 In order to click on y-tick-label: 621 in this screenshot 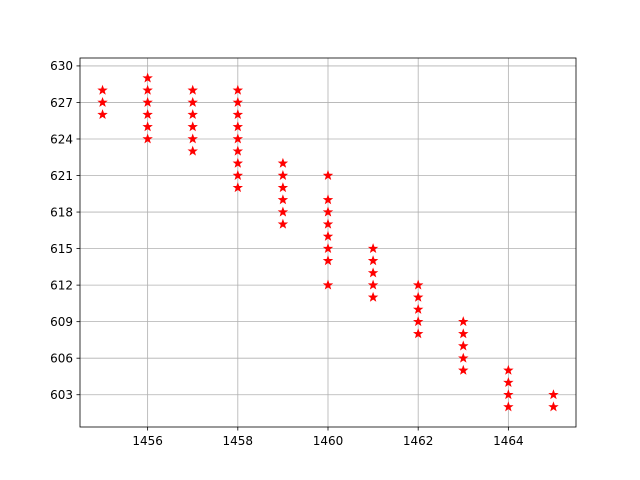, I will do `click(61, 176)`.